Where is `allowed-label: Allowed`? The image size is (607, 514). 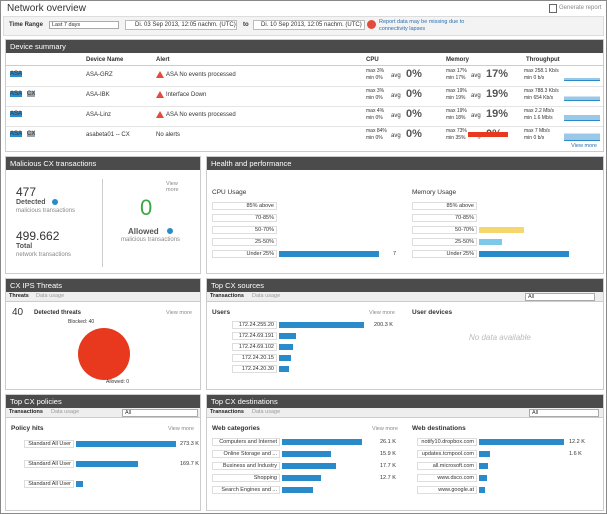 allowed-label: Allowed is located at coordinates (143, 231).